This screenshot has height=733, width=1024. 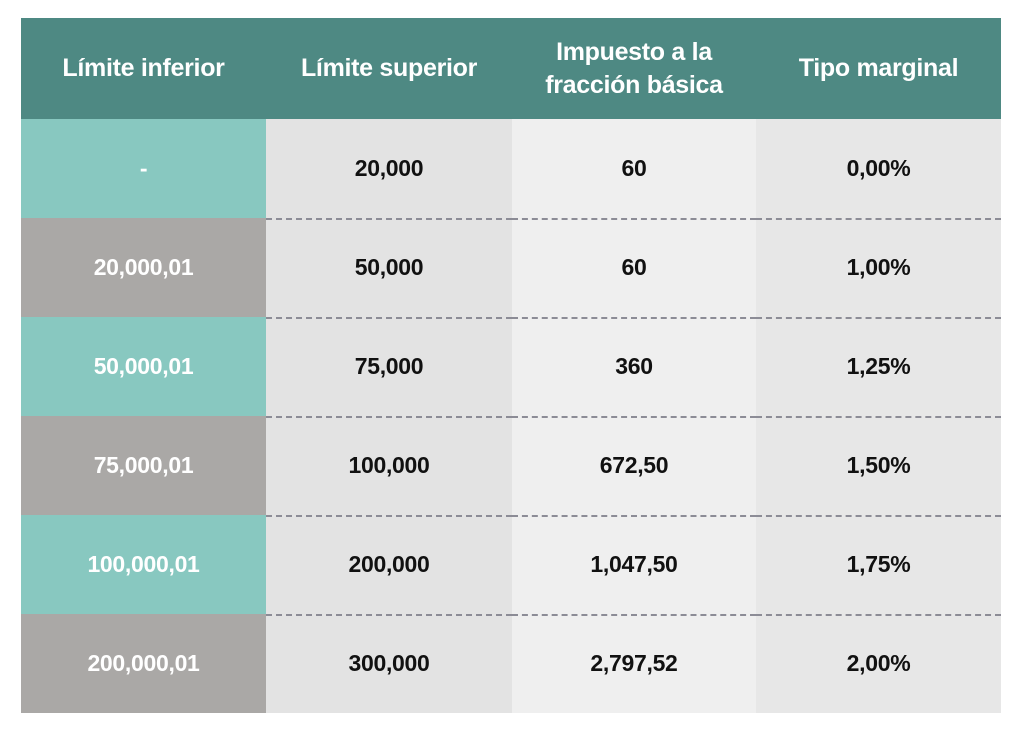 What do you see at coordinates (143, 68) in the screenshot?
I see `header-limite-inferior: Límite inferior` at bounding box center [143, 68].